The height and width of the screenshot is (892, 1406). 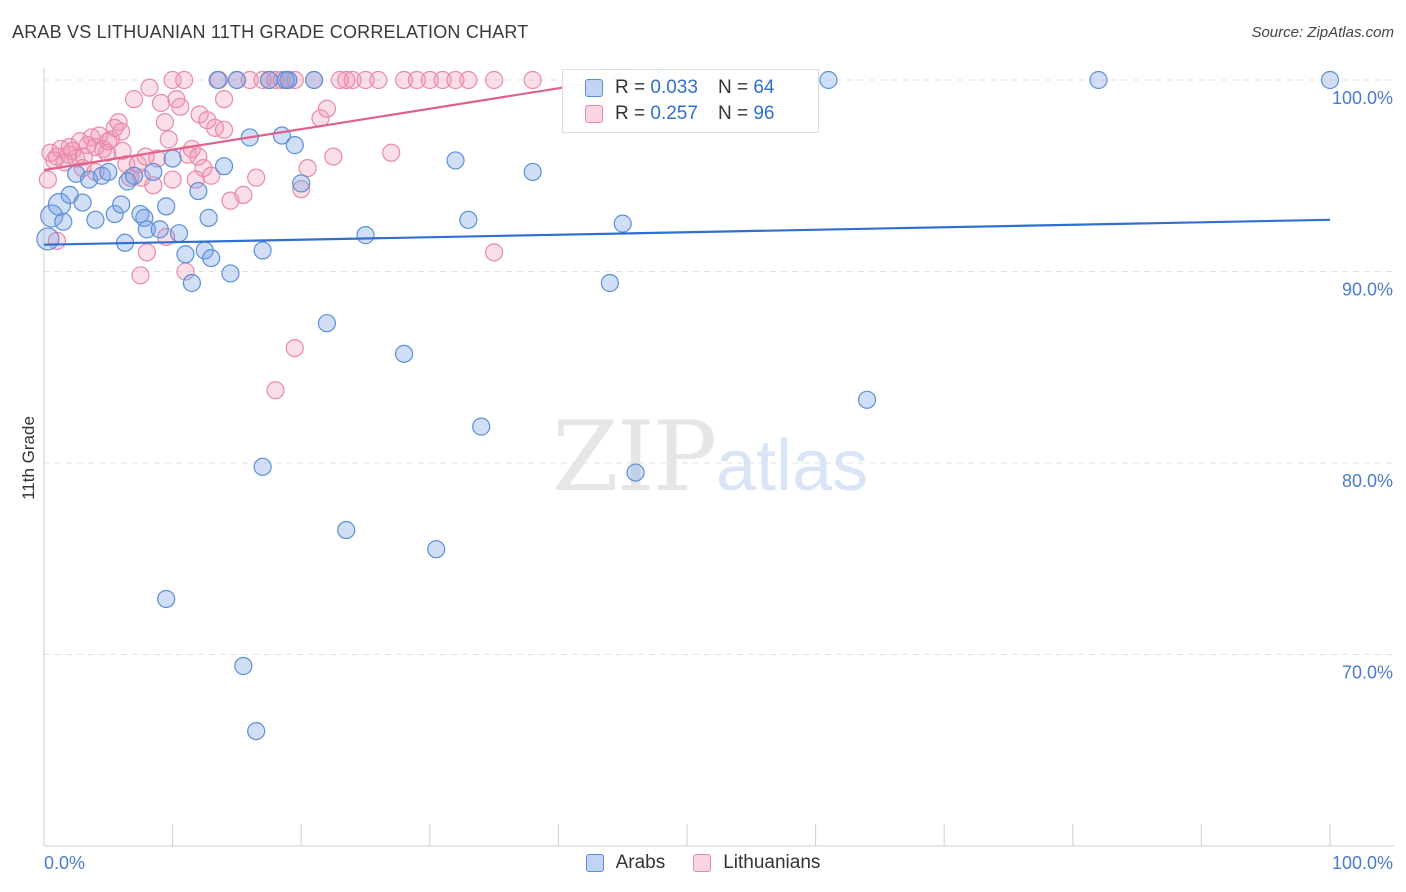 What do you see at coordinates (702, 863) in the screenshot?
I see `lithuanians-swatch` at bounding box center [702, 863].